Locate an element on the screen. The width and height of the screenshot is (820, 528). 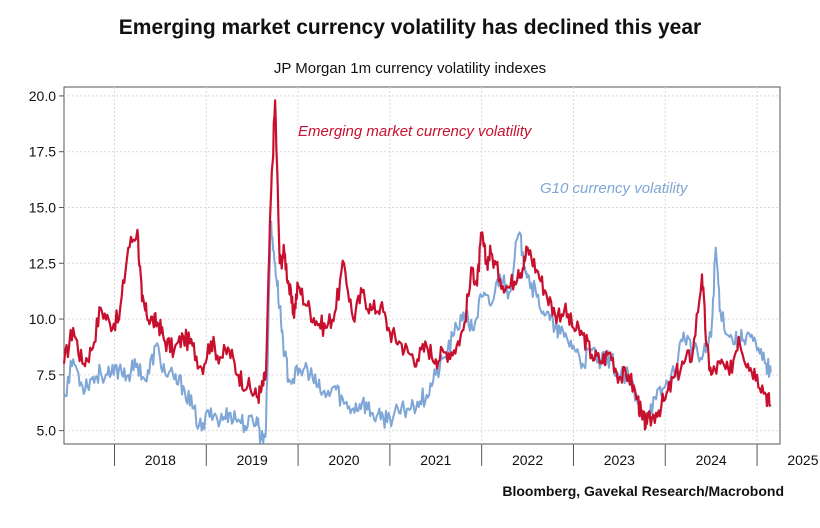
chart-subtitle: JP Morgan 1m currency volatility indexes is located at coordinates (410, 68).